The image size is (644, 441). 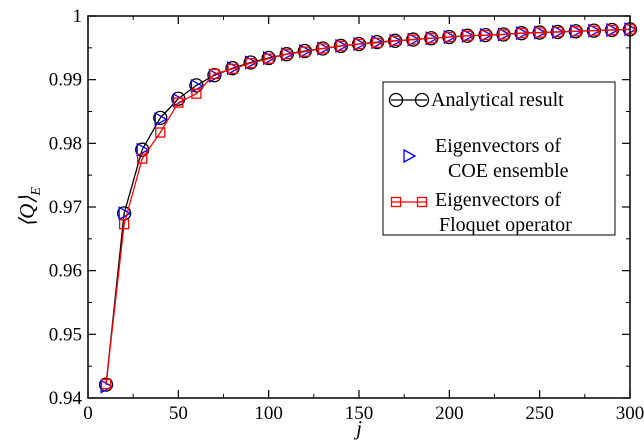 I want to click on y-tick-label: 0.98, so click(x=65, y=143).